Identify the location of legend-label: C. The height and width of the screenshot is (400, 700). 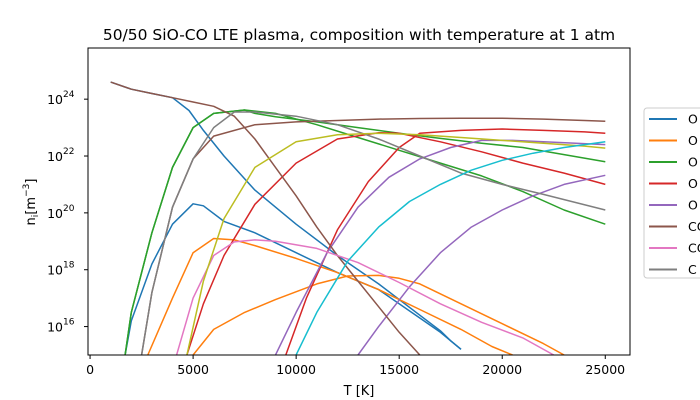
(692, 269).